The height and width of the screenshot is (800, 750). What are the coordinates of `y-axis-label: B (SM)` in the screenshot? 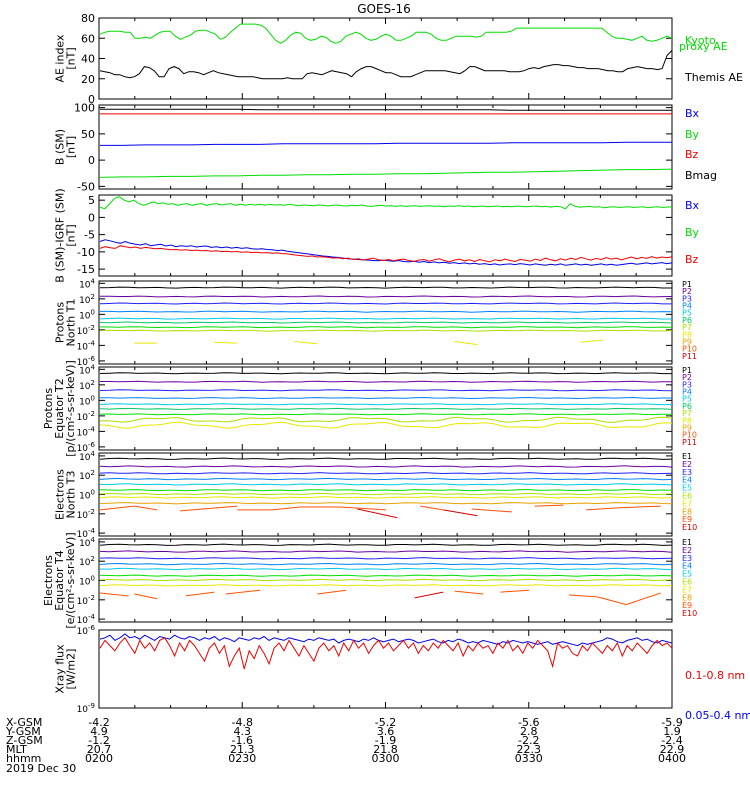 It's located at (60, 147).